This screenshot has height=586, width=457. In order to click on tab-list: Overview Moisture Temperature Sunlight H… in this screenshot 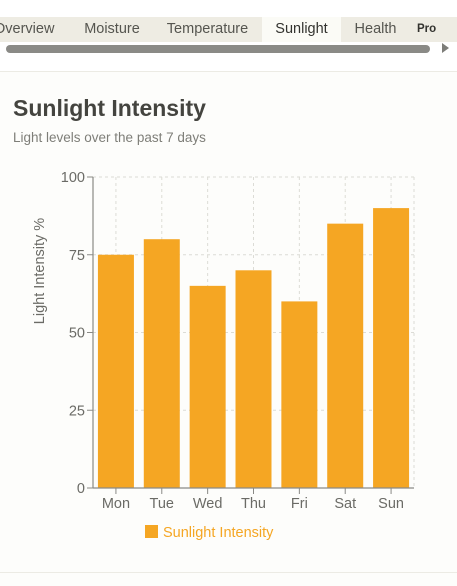, I will do `click(228, 29)`.